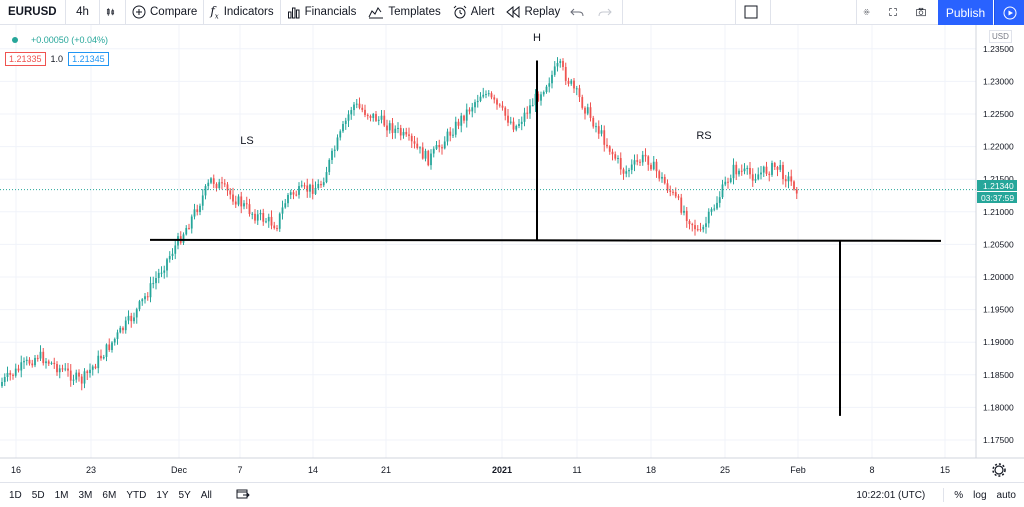 Image resolution: width=1024 pixels, height=507 pixels. What do you see at coordinates (83, 12) in the screenshot?
I see `interval-button: 4h` at bounding box center [83, 12].